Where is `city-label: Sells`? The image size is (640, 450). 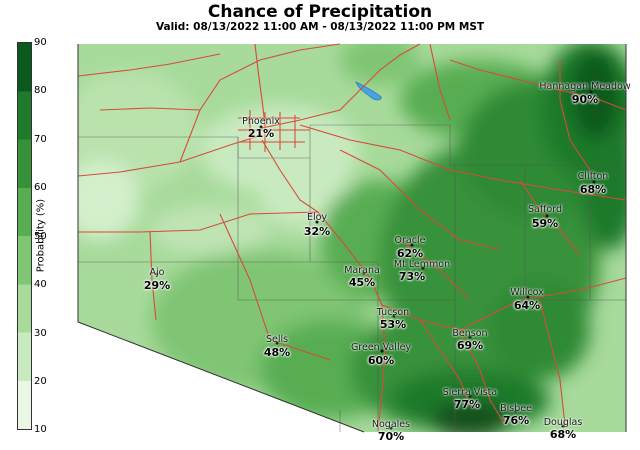 city-label: Sells is located at coordinates (277, 339).